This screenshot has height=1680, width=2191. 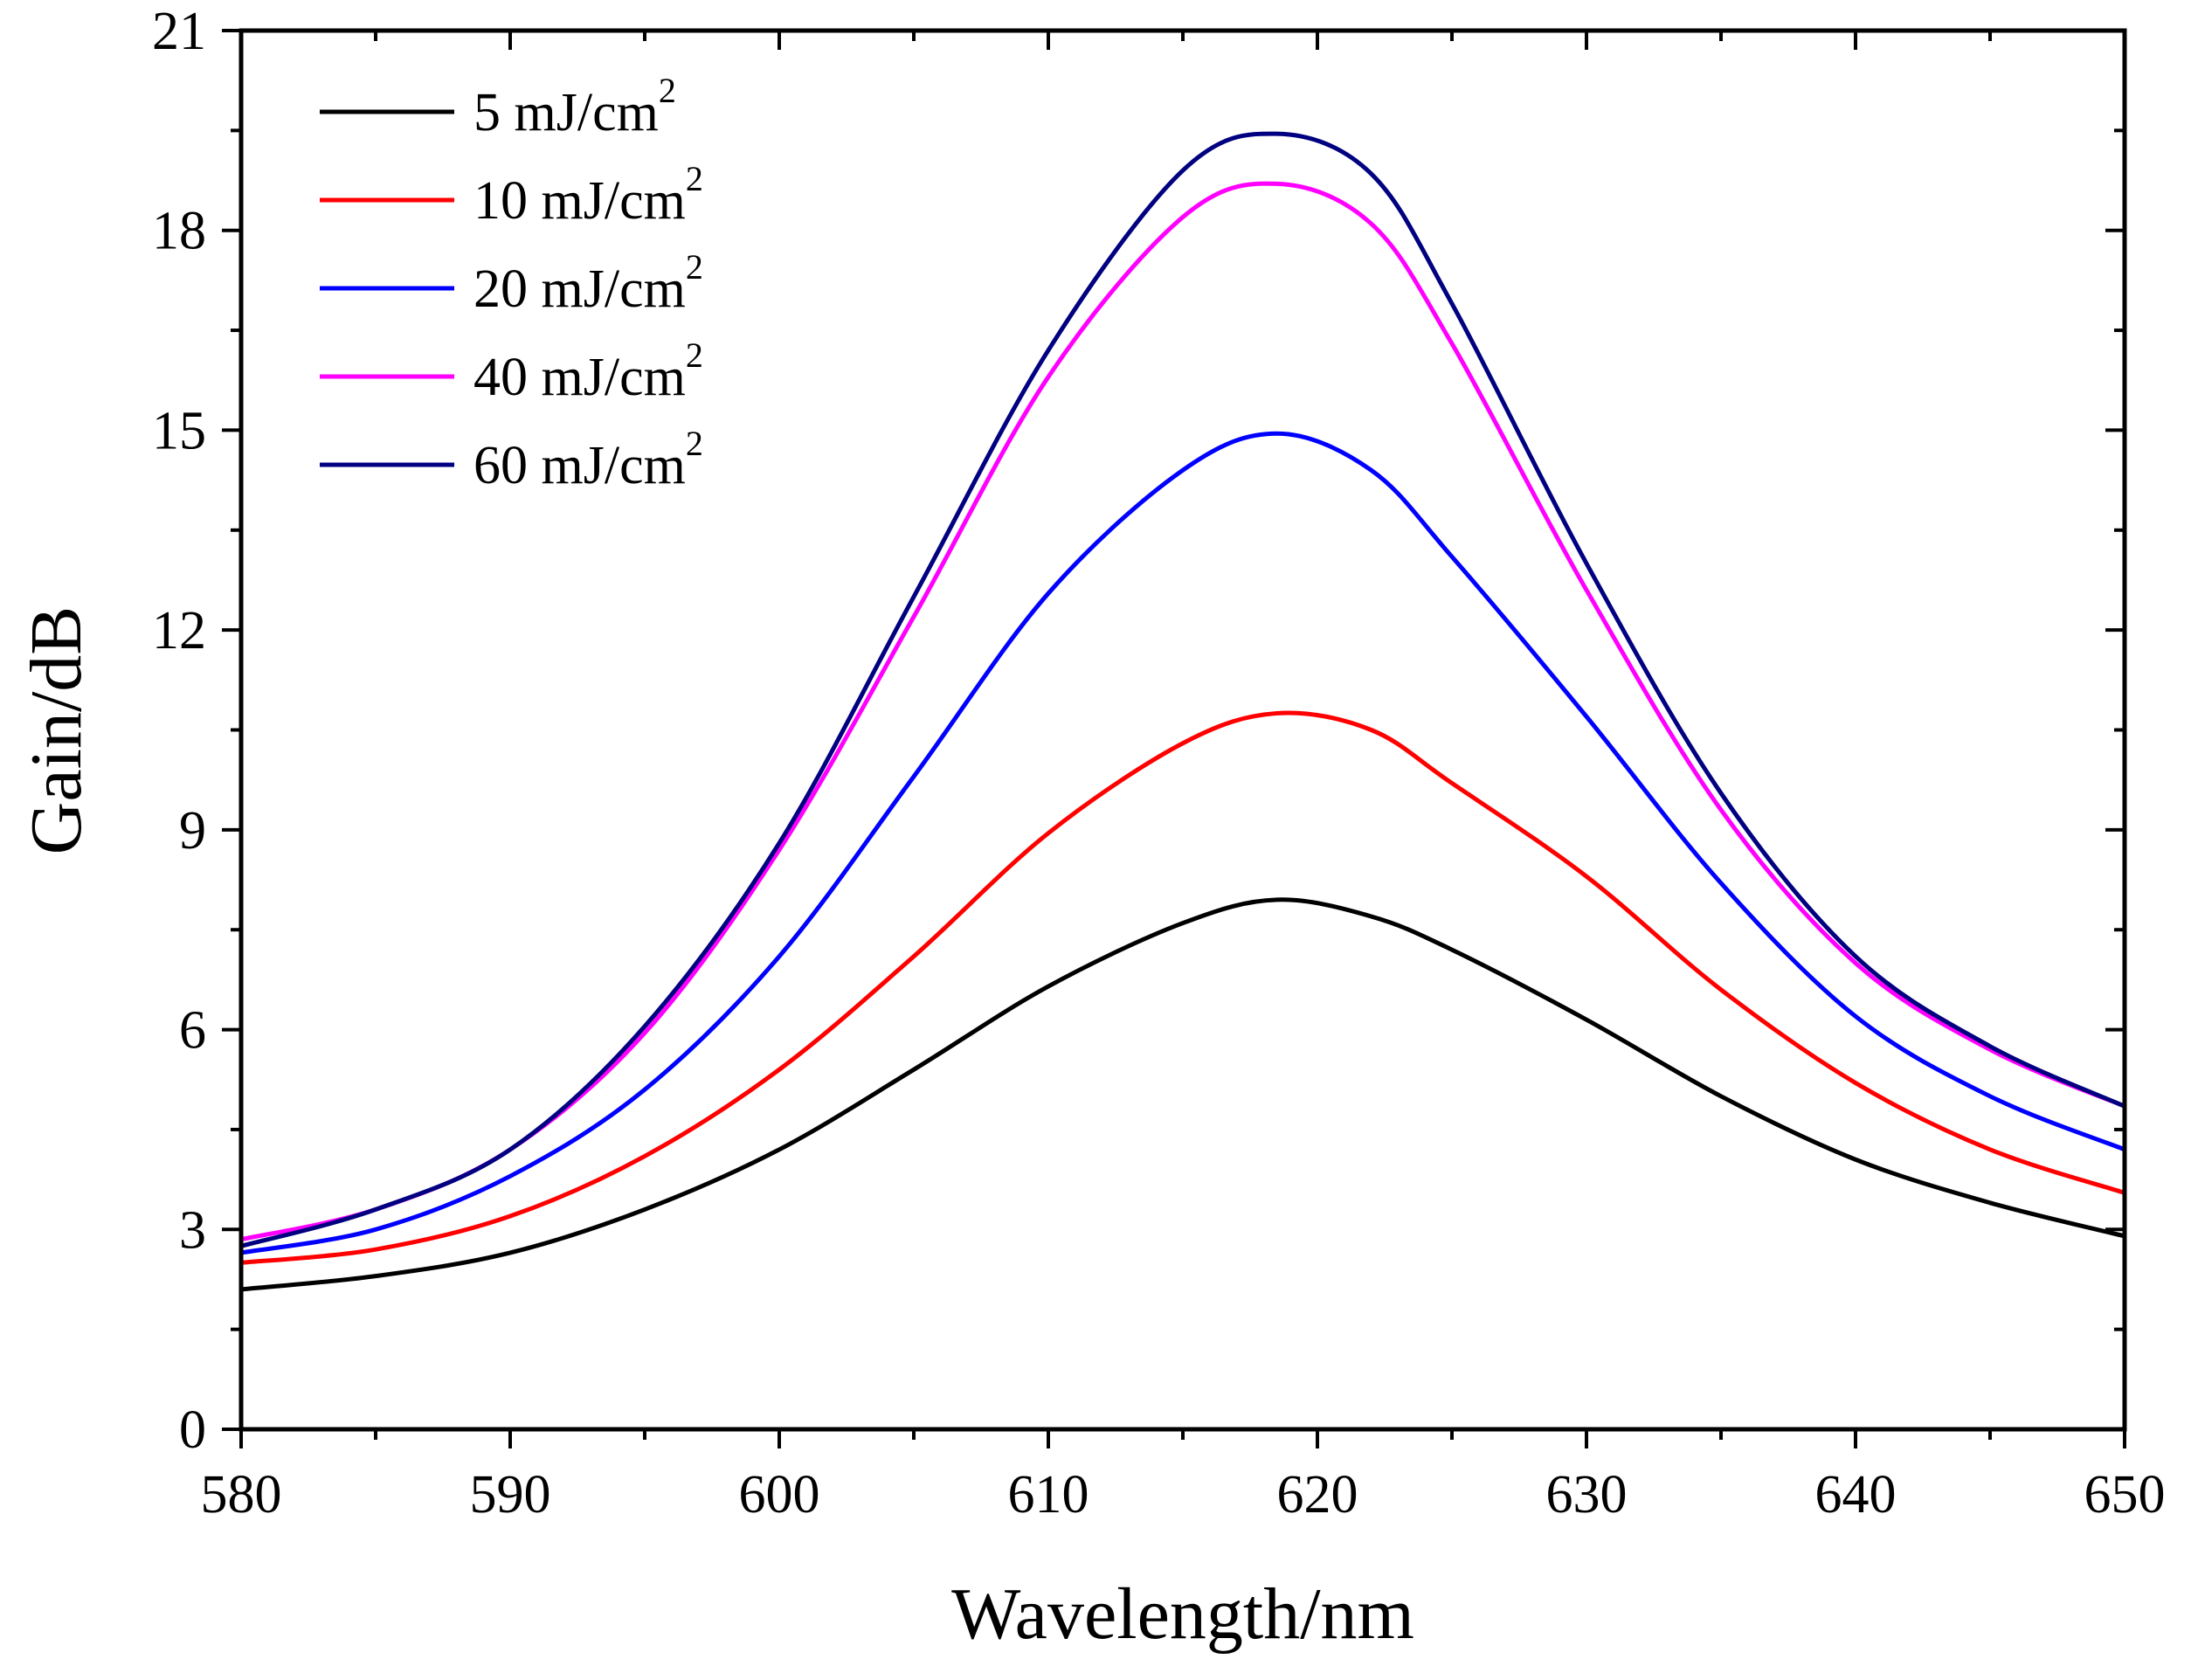 What do you see at coordinates (241, 1494) in the screenshot?
I see `x-tick-label: 580` at bounding box center [241, 1494].